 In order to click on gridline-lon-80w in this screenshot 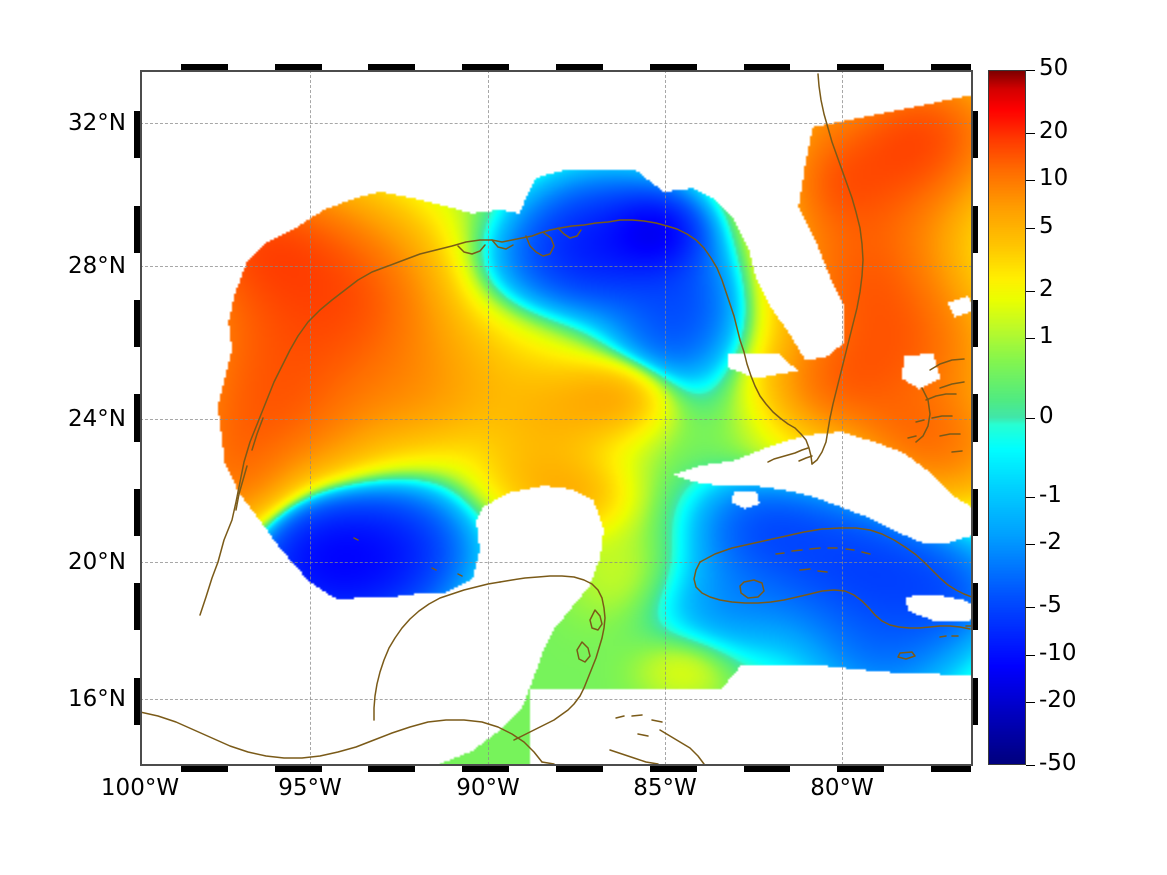, I will do `click(842, 417)`.